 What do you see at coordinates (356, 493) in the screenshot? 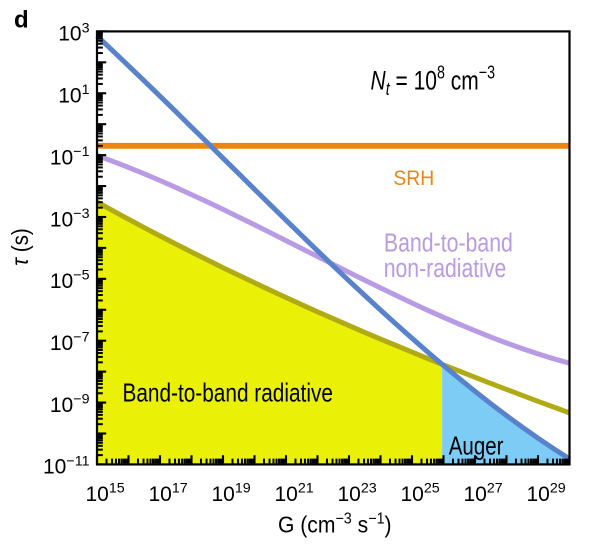
I see `x-tick-label-10e23: 1023` at bounding box center [356, 493].